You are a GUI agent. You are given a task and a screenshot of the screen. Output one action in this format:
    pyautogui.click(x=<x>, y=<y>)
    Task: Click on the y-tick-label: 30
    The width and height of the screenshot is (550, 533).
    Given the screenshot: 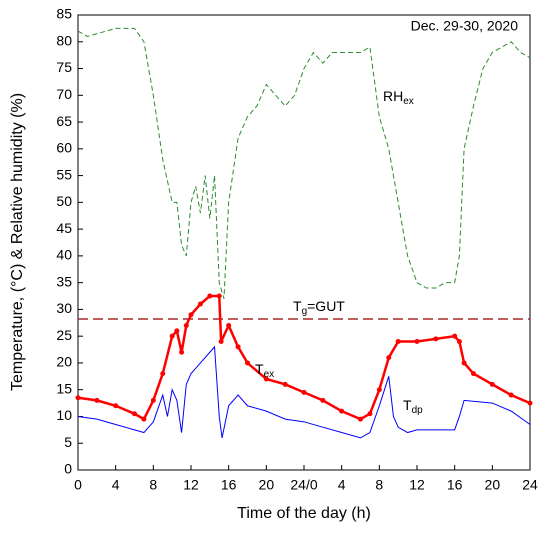 What is the action you would take?
    pyautogui.click(x=64, y=308)
    